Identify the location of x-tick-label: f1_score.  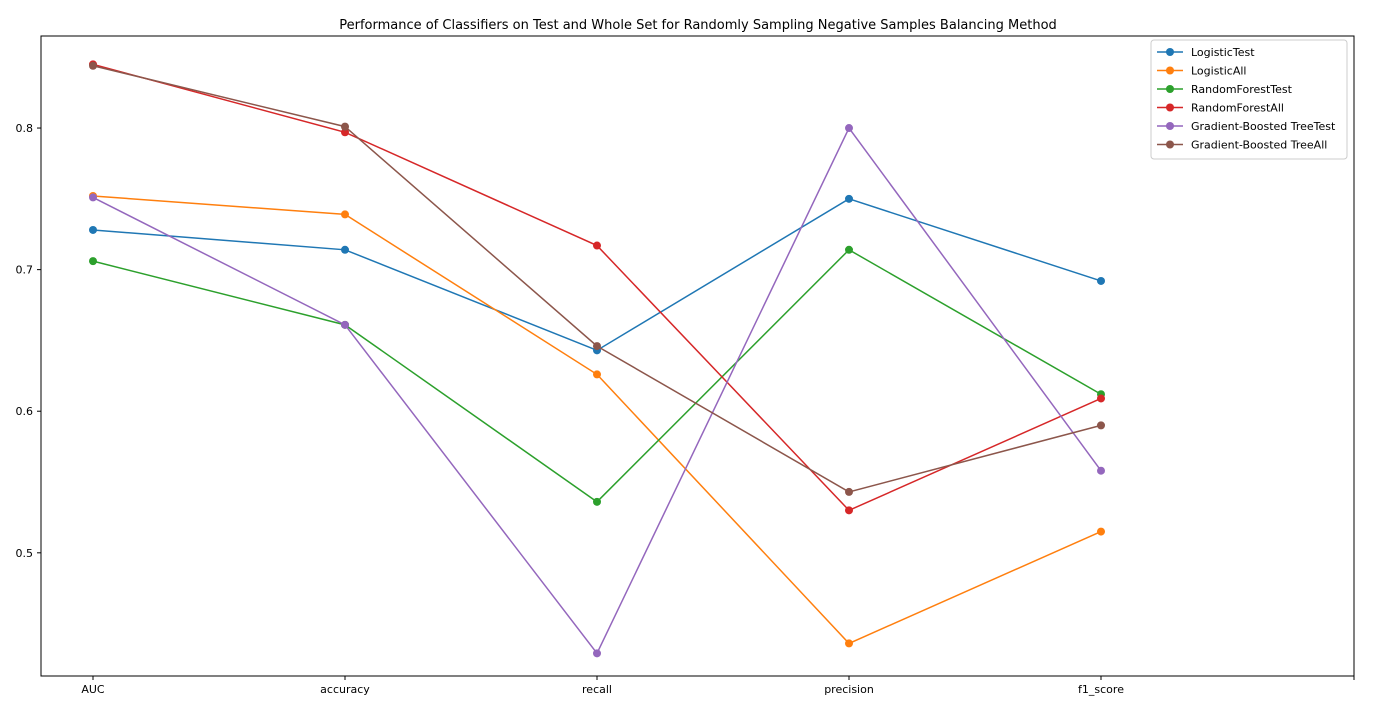
(1101, 689).